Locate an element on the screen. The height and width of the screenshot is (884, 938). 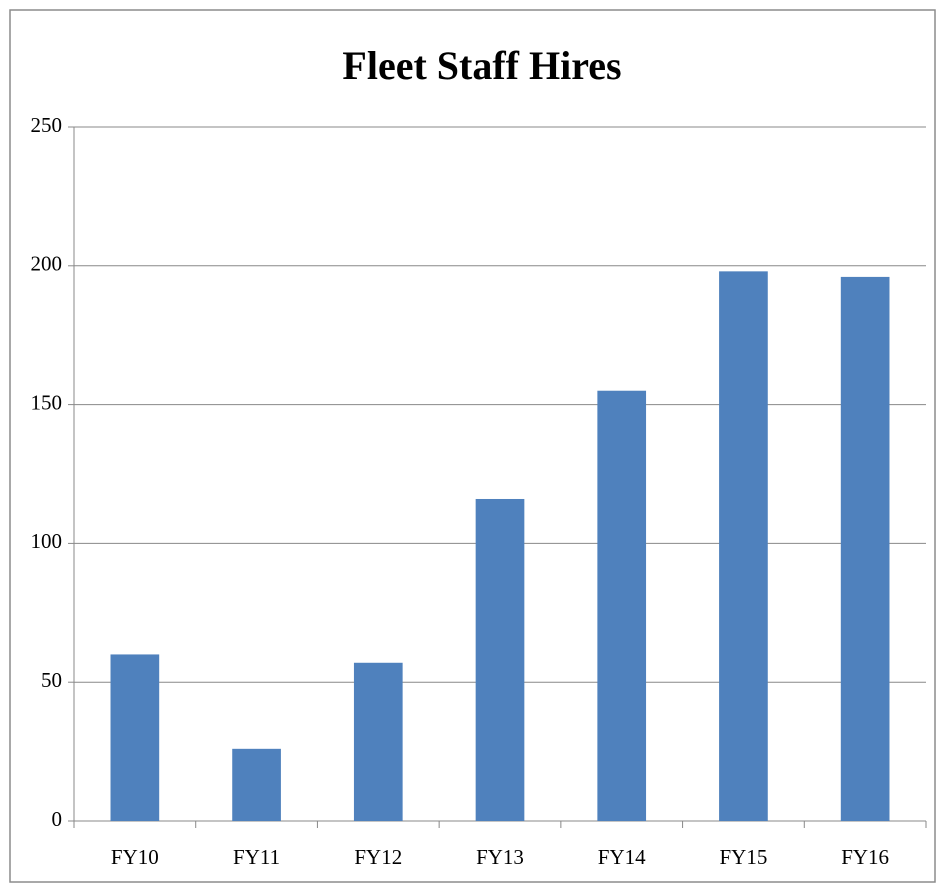
x-tick-label: FY10 is located at coordinates (135, 857).